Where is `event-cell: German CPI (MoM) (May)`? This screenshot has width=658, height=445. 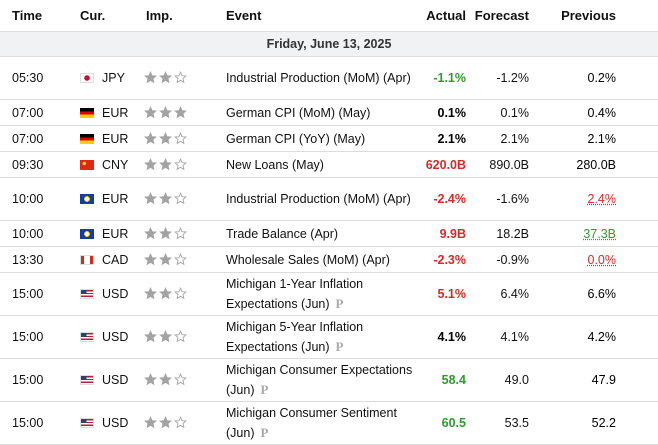 event-cell: German CPI (MoM) (May) is located at coordinates (321, 112).